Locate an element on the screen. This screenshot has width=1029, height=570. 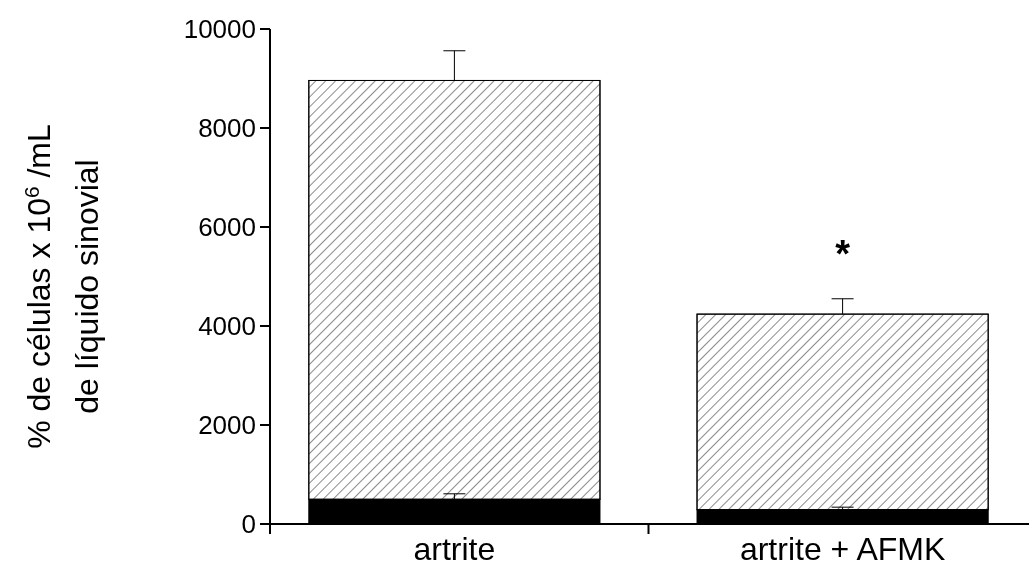
y-tick-label: 6000 is located at coordinates (227, 227).